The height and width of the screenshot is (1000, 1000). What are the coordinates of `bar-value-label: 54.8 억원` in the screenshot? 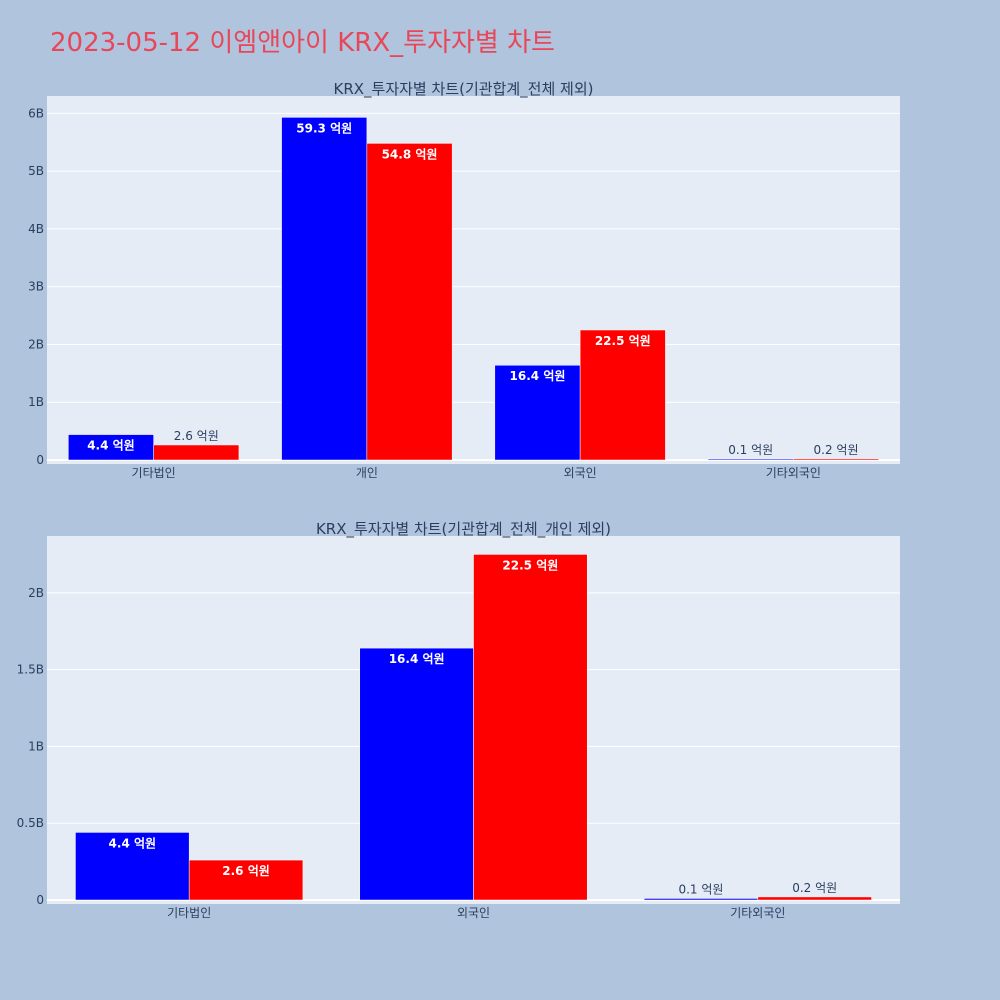 It's located at (410, 154).